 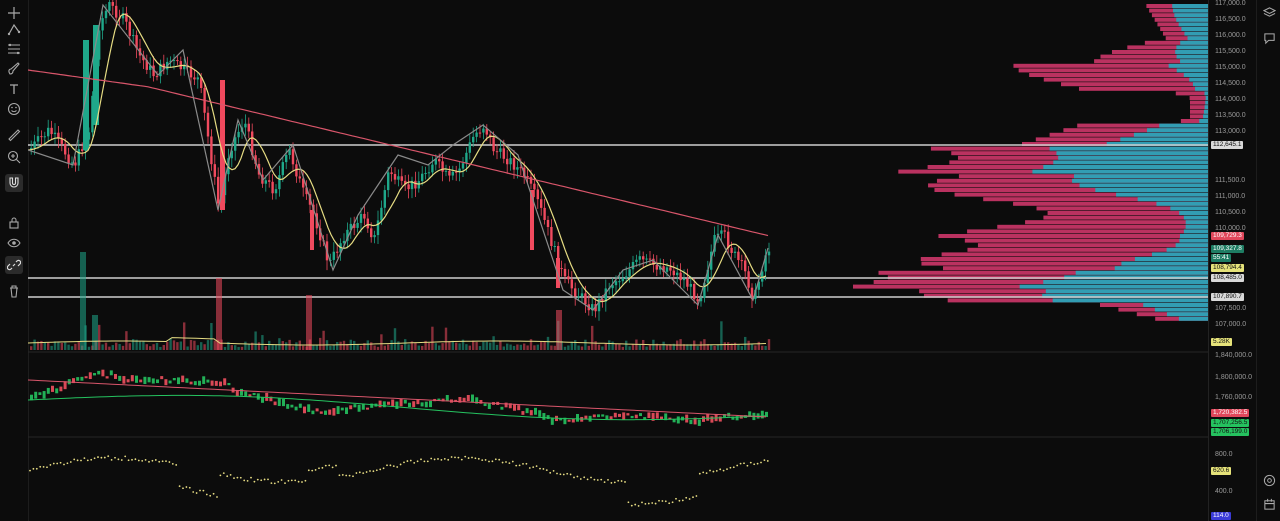 I want to click on indicator-tick: 1,840,000.0, so click(x=1233, y=355).